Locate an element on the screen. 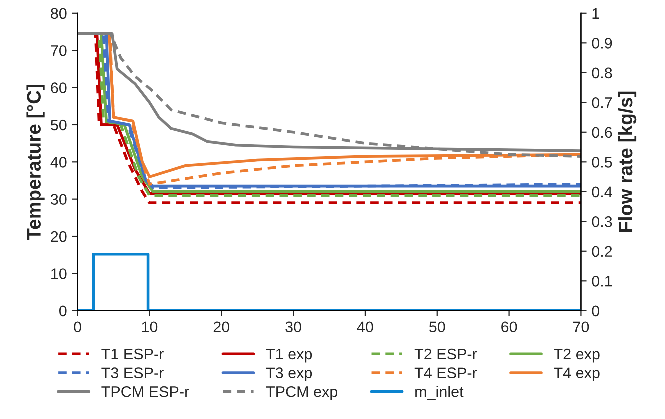  y-tick-label: 20 is located at coordinates (59, 236).